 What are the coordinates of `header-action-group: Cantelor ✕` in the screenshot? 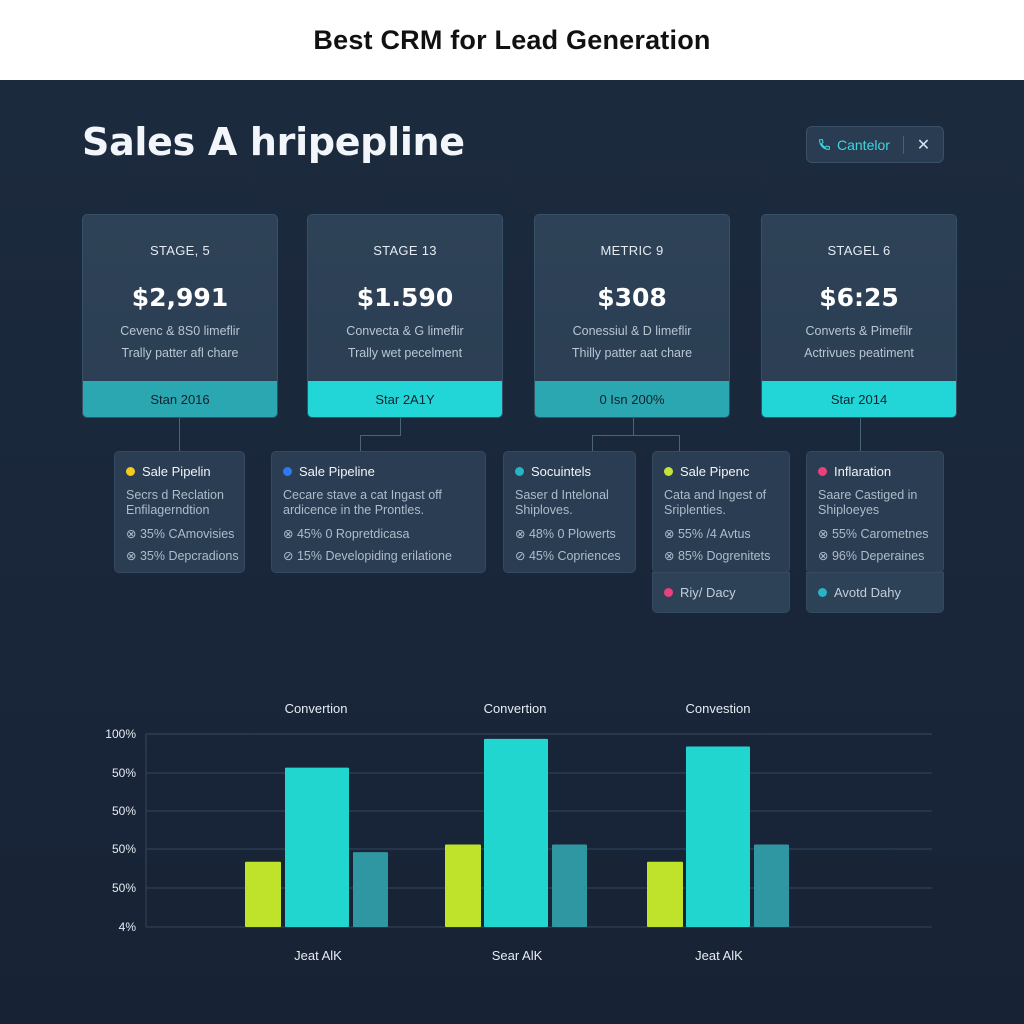 It's located at (875, 144).